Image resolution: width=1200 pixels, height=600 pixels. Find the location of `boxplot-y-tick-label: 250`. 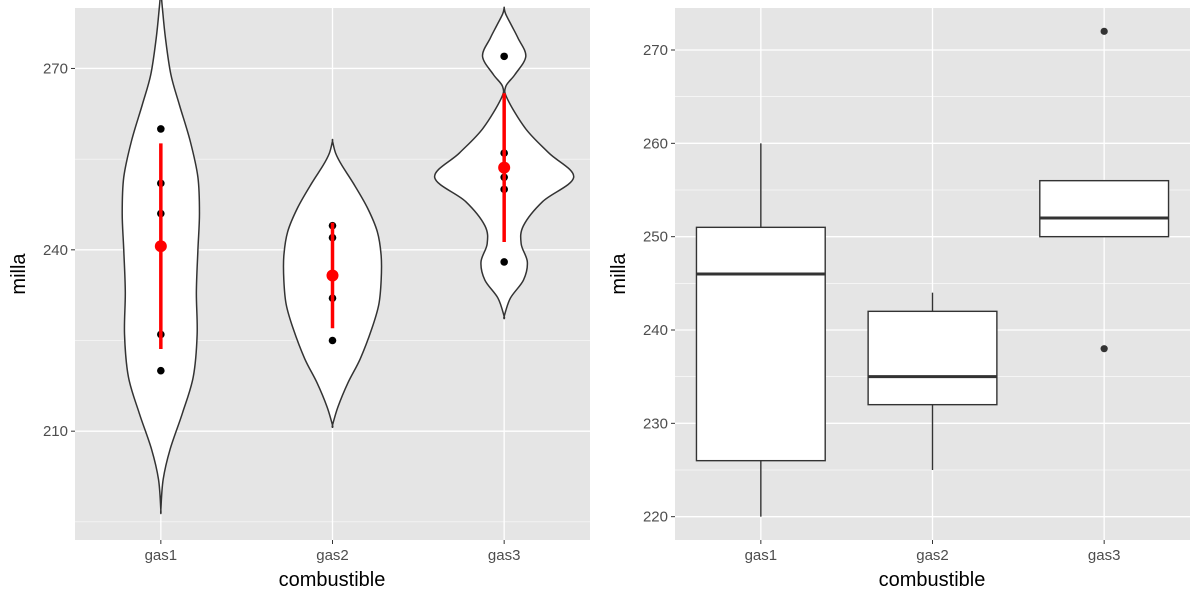

boxplot-y-tick-label: 250 is located at coordinates (655, 237).